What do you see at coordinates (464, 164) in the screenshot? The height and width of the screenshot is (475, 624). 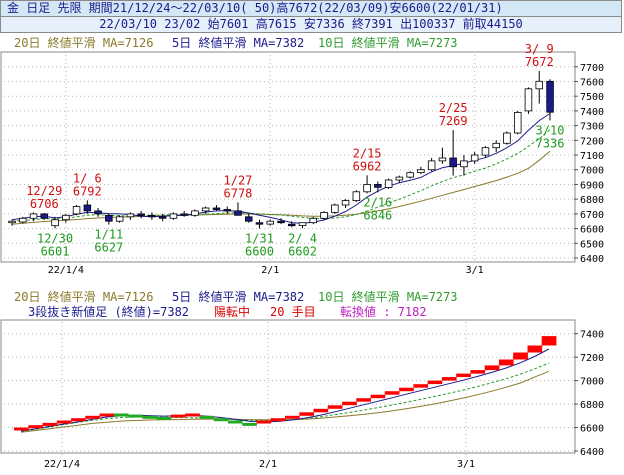 I see `candle-22/02/28` at bounding box center [464, 164].